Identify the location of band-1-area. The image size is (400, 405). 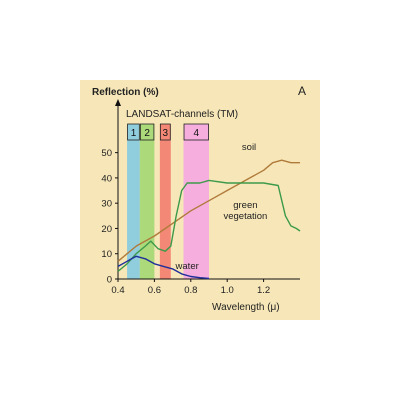
(133, 201).